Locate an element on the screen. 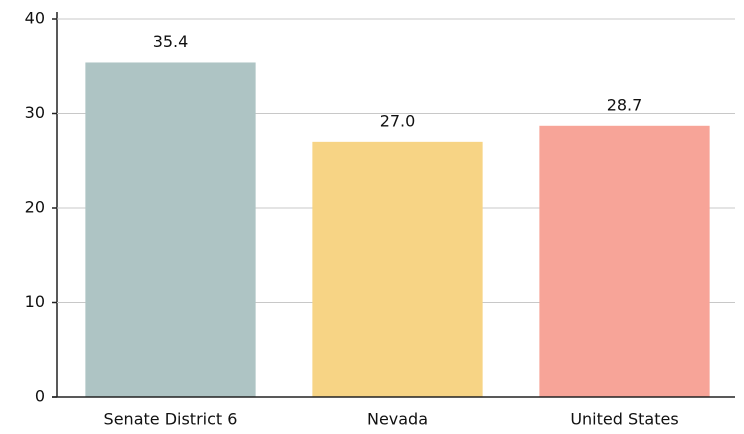 Image resolution: width=744 pixels, height=434 pixels. y-tick-label: 10 is located at coordinates (35, 301).